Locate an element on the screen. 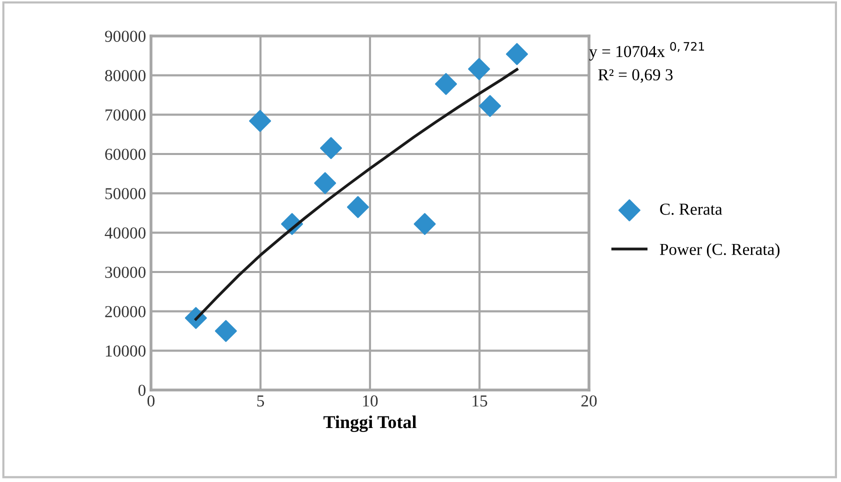  text: y = 10704x $^{0,721}$ is located at coordinates (646, 51).